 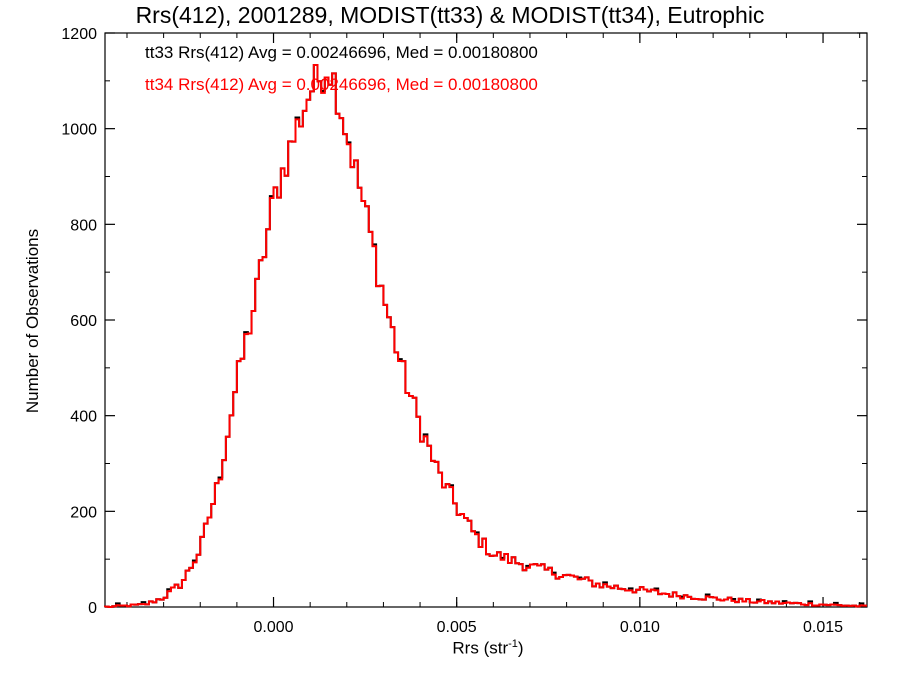 I want to click on y-tick-label: 800, so click(x=83, y=225).